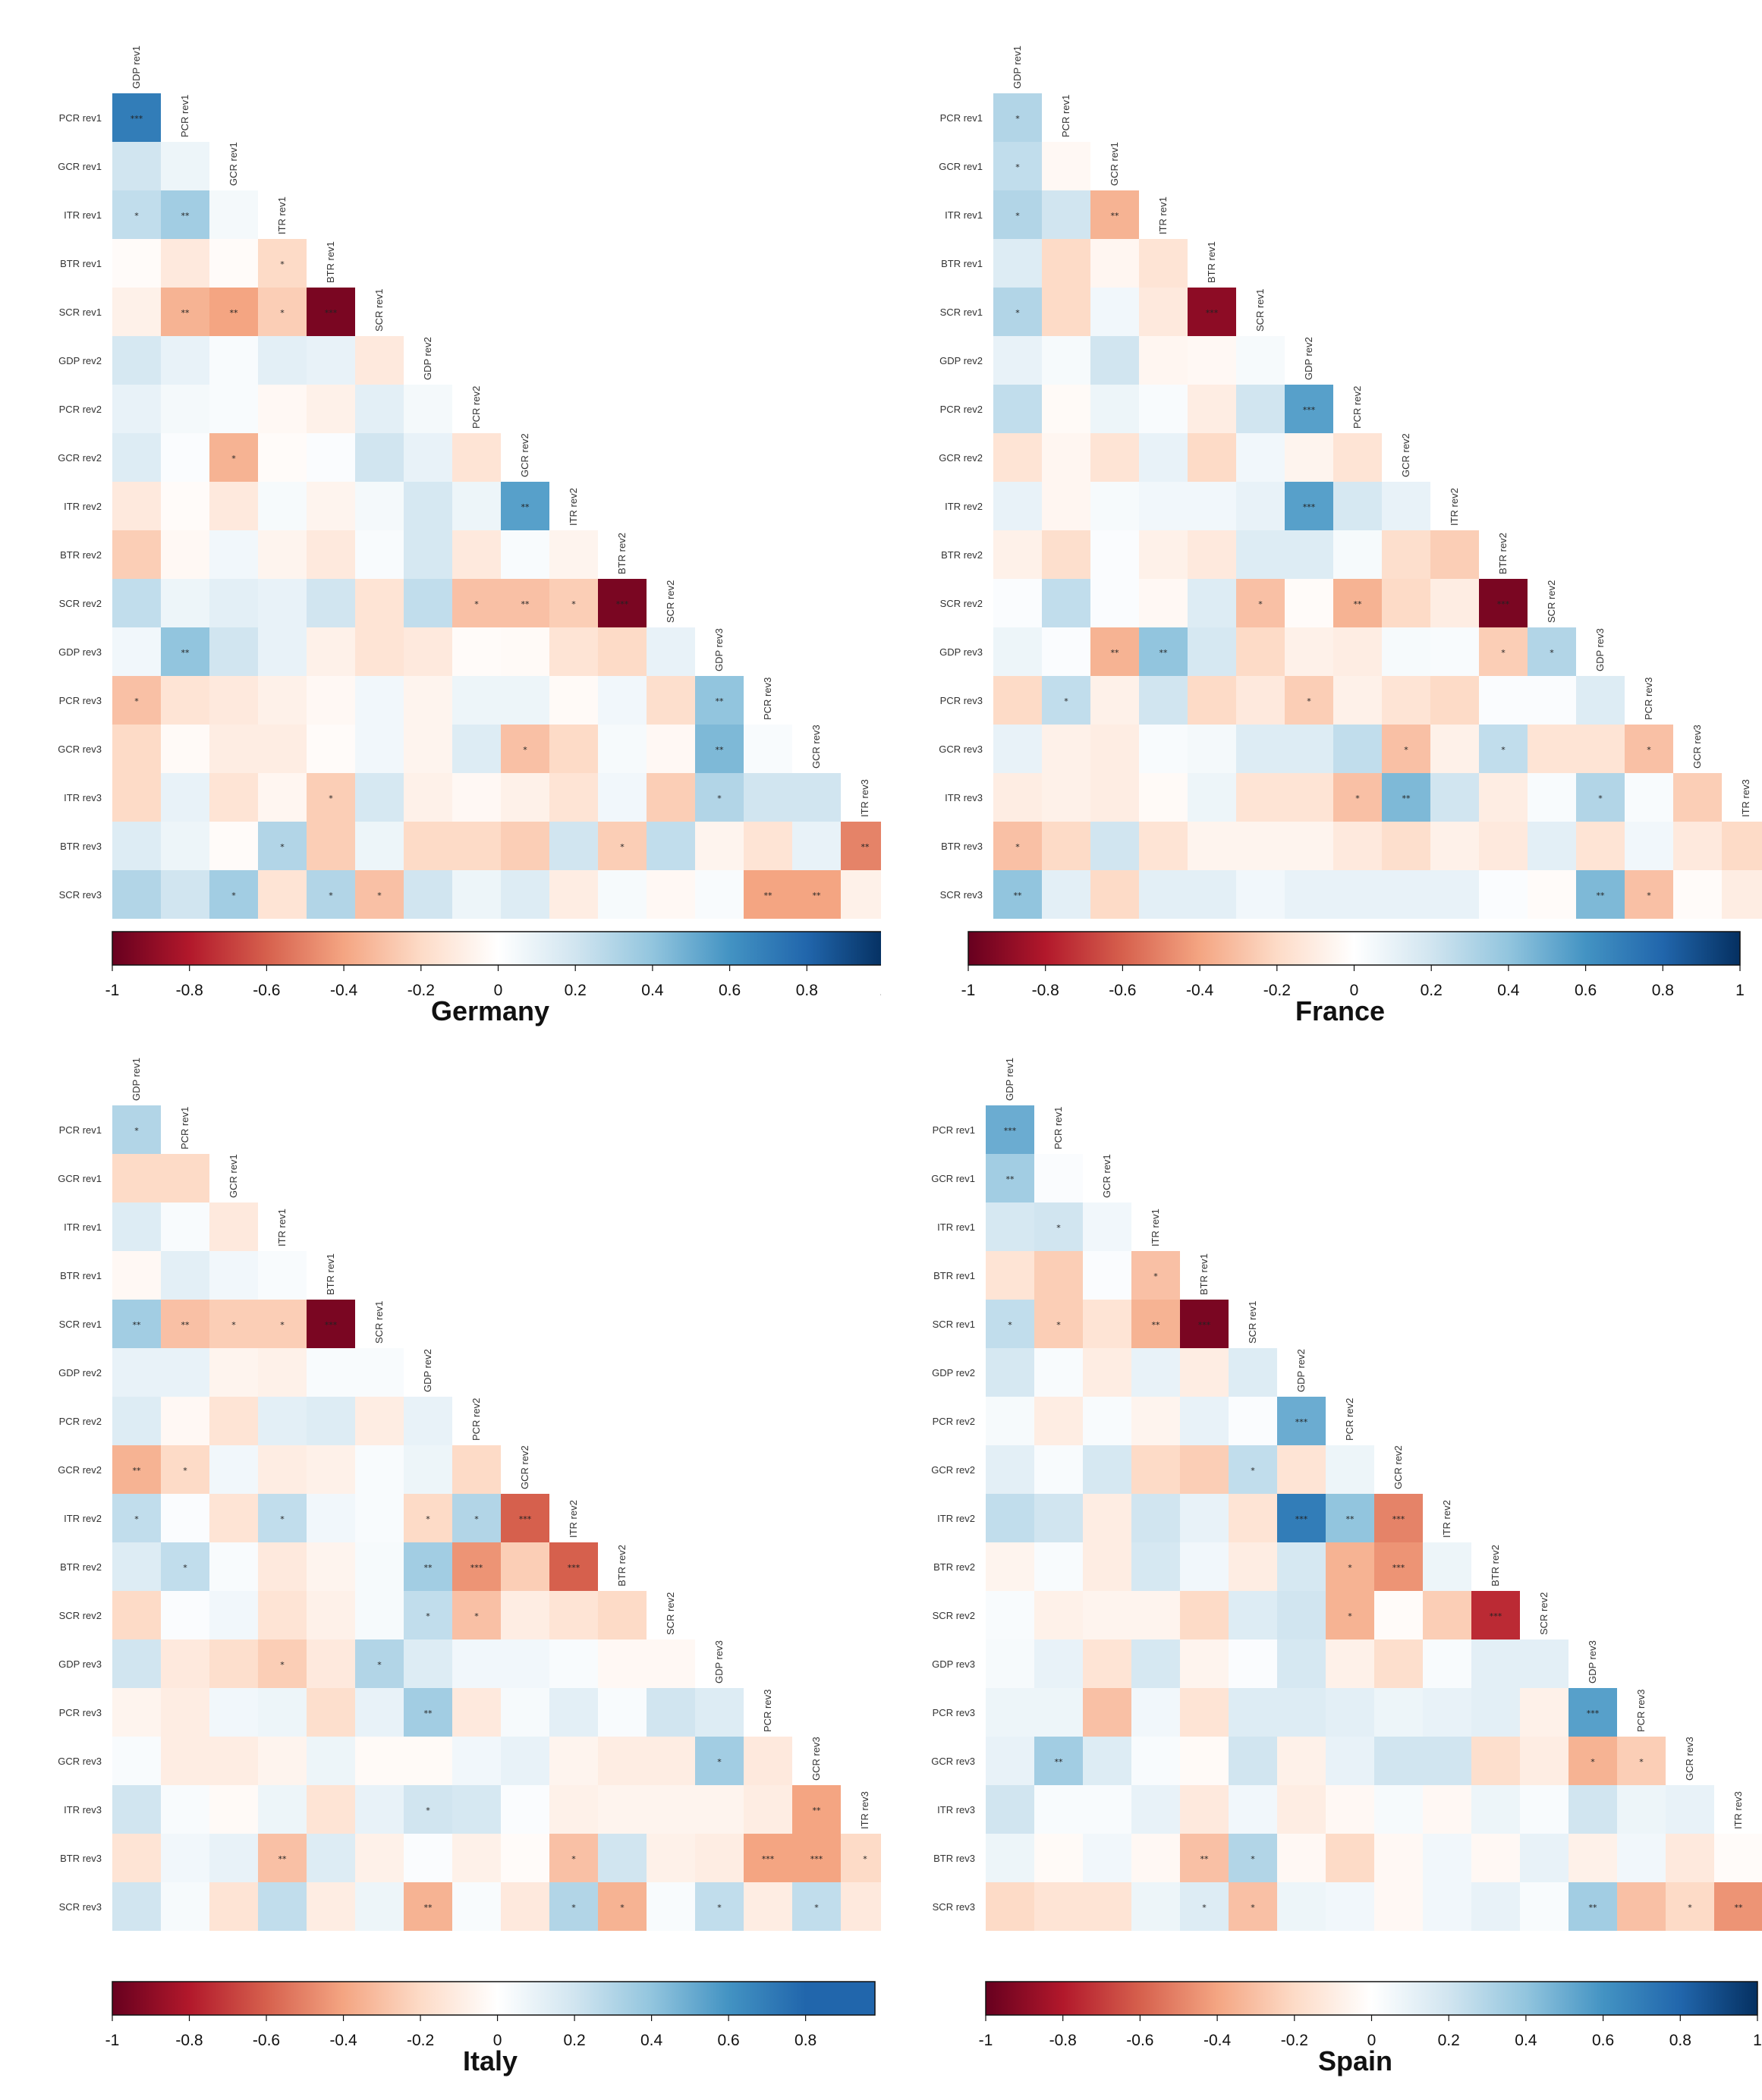 This screenshot has height=2100, width=1762. Describe the element at coordinates (719, 1661) in the screenshot. I see `column-label: GDP rev3` at that location.